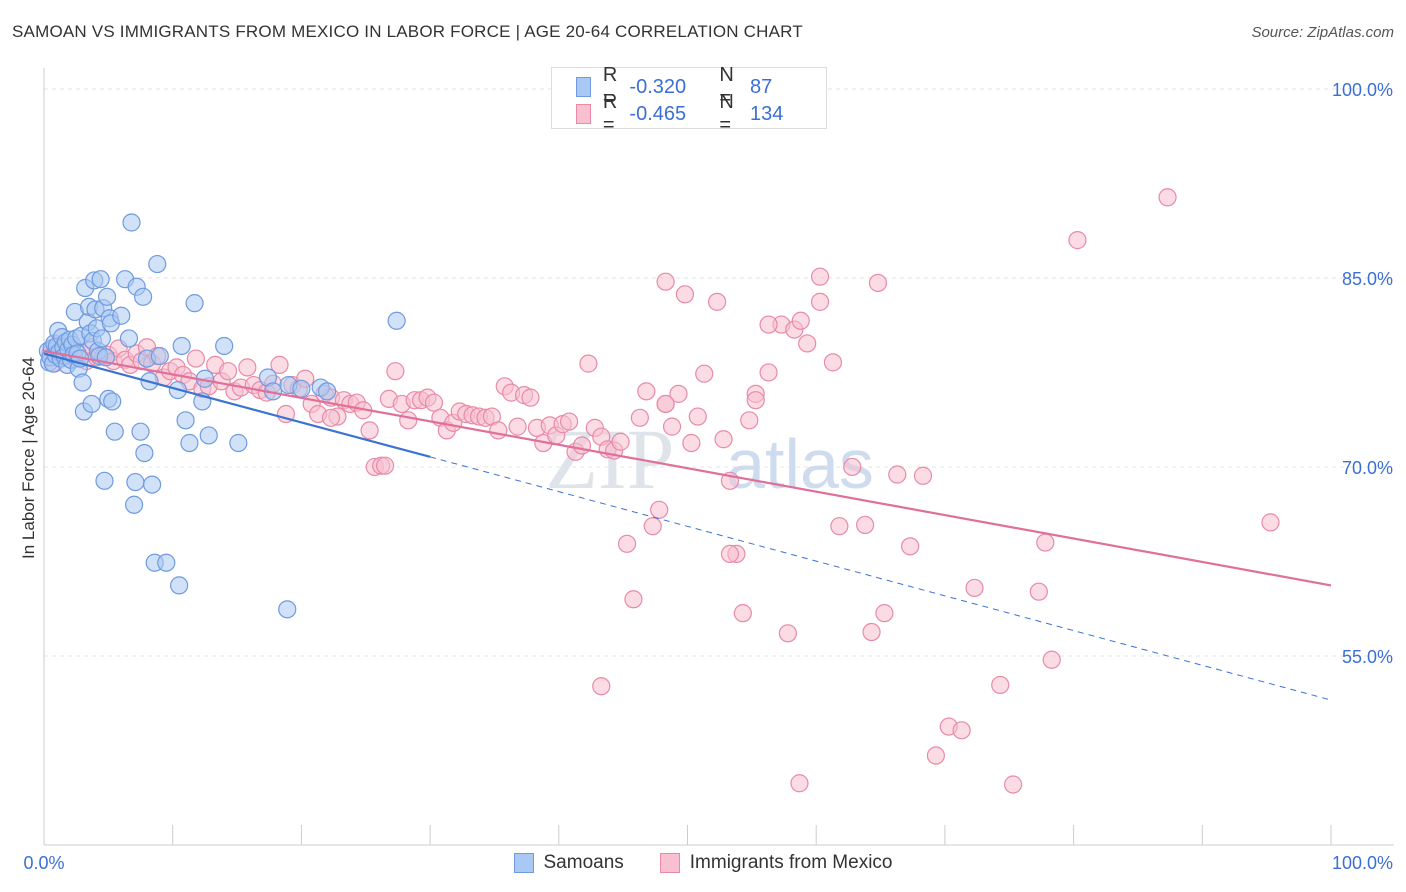  What do you see at coordinates (766, 113) in the screenshot?
I see `legend-n-value-mexico: 134` at bounding box center [766, 113].